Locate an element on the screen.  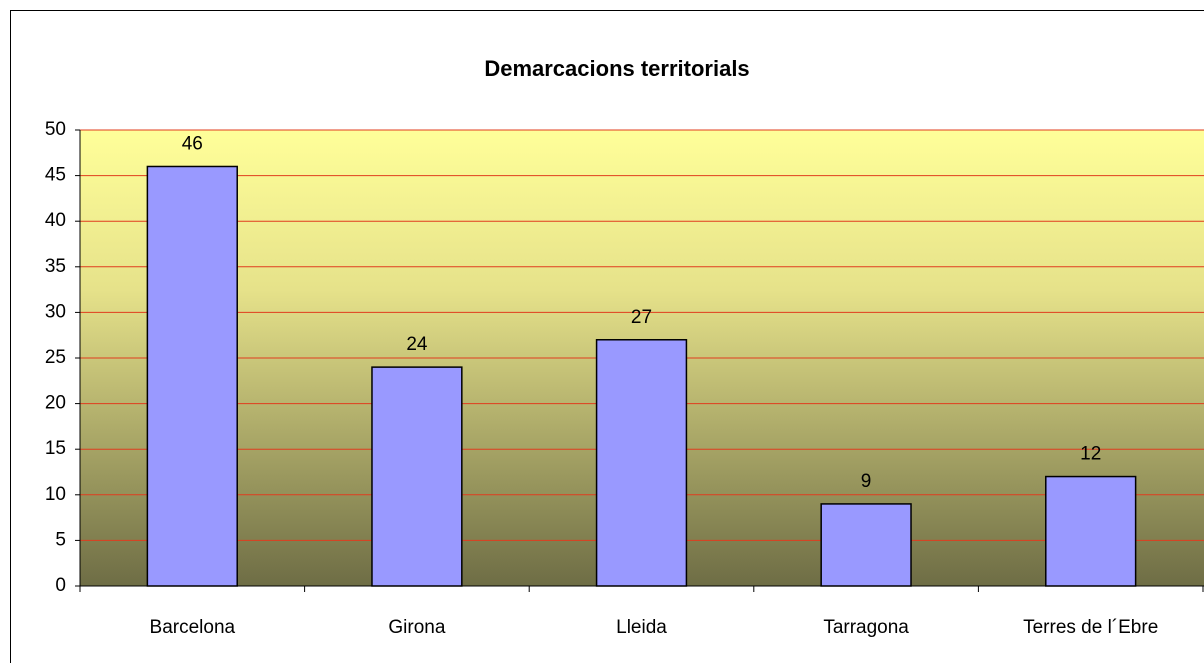
x-tick-label: Lleida is located at coordinates (641, 627).